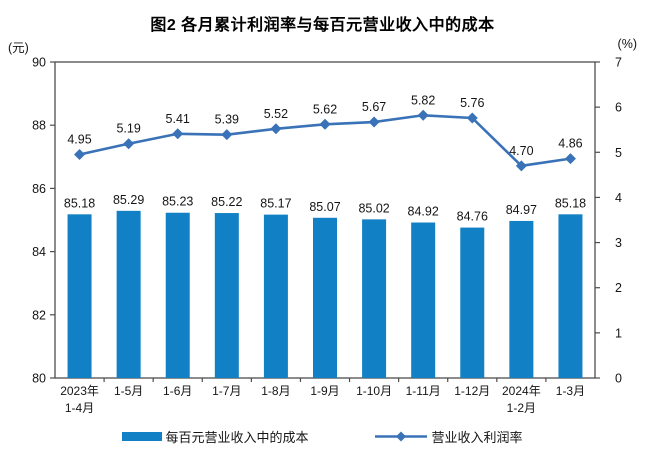 The image size is (645, 458). I want to click on line-value-label: 5.39, so click(227, 120).